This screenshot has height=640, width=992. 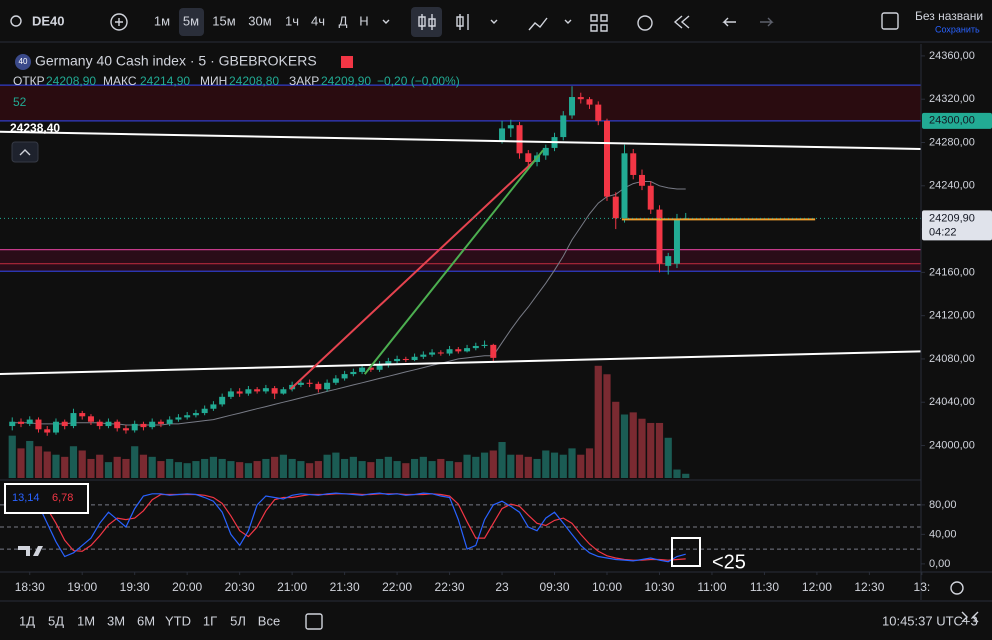 I want to click on add-symbol-icon, so click(x=119, y=22).